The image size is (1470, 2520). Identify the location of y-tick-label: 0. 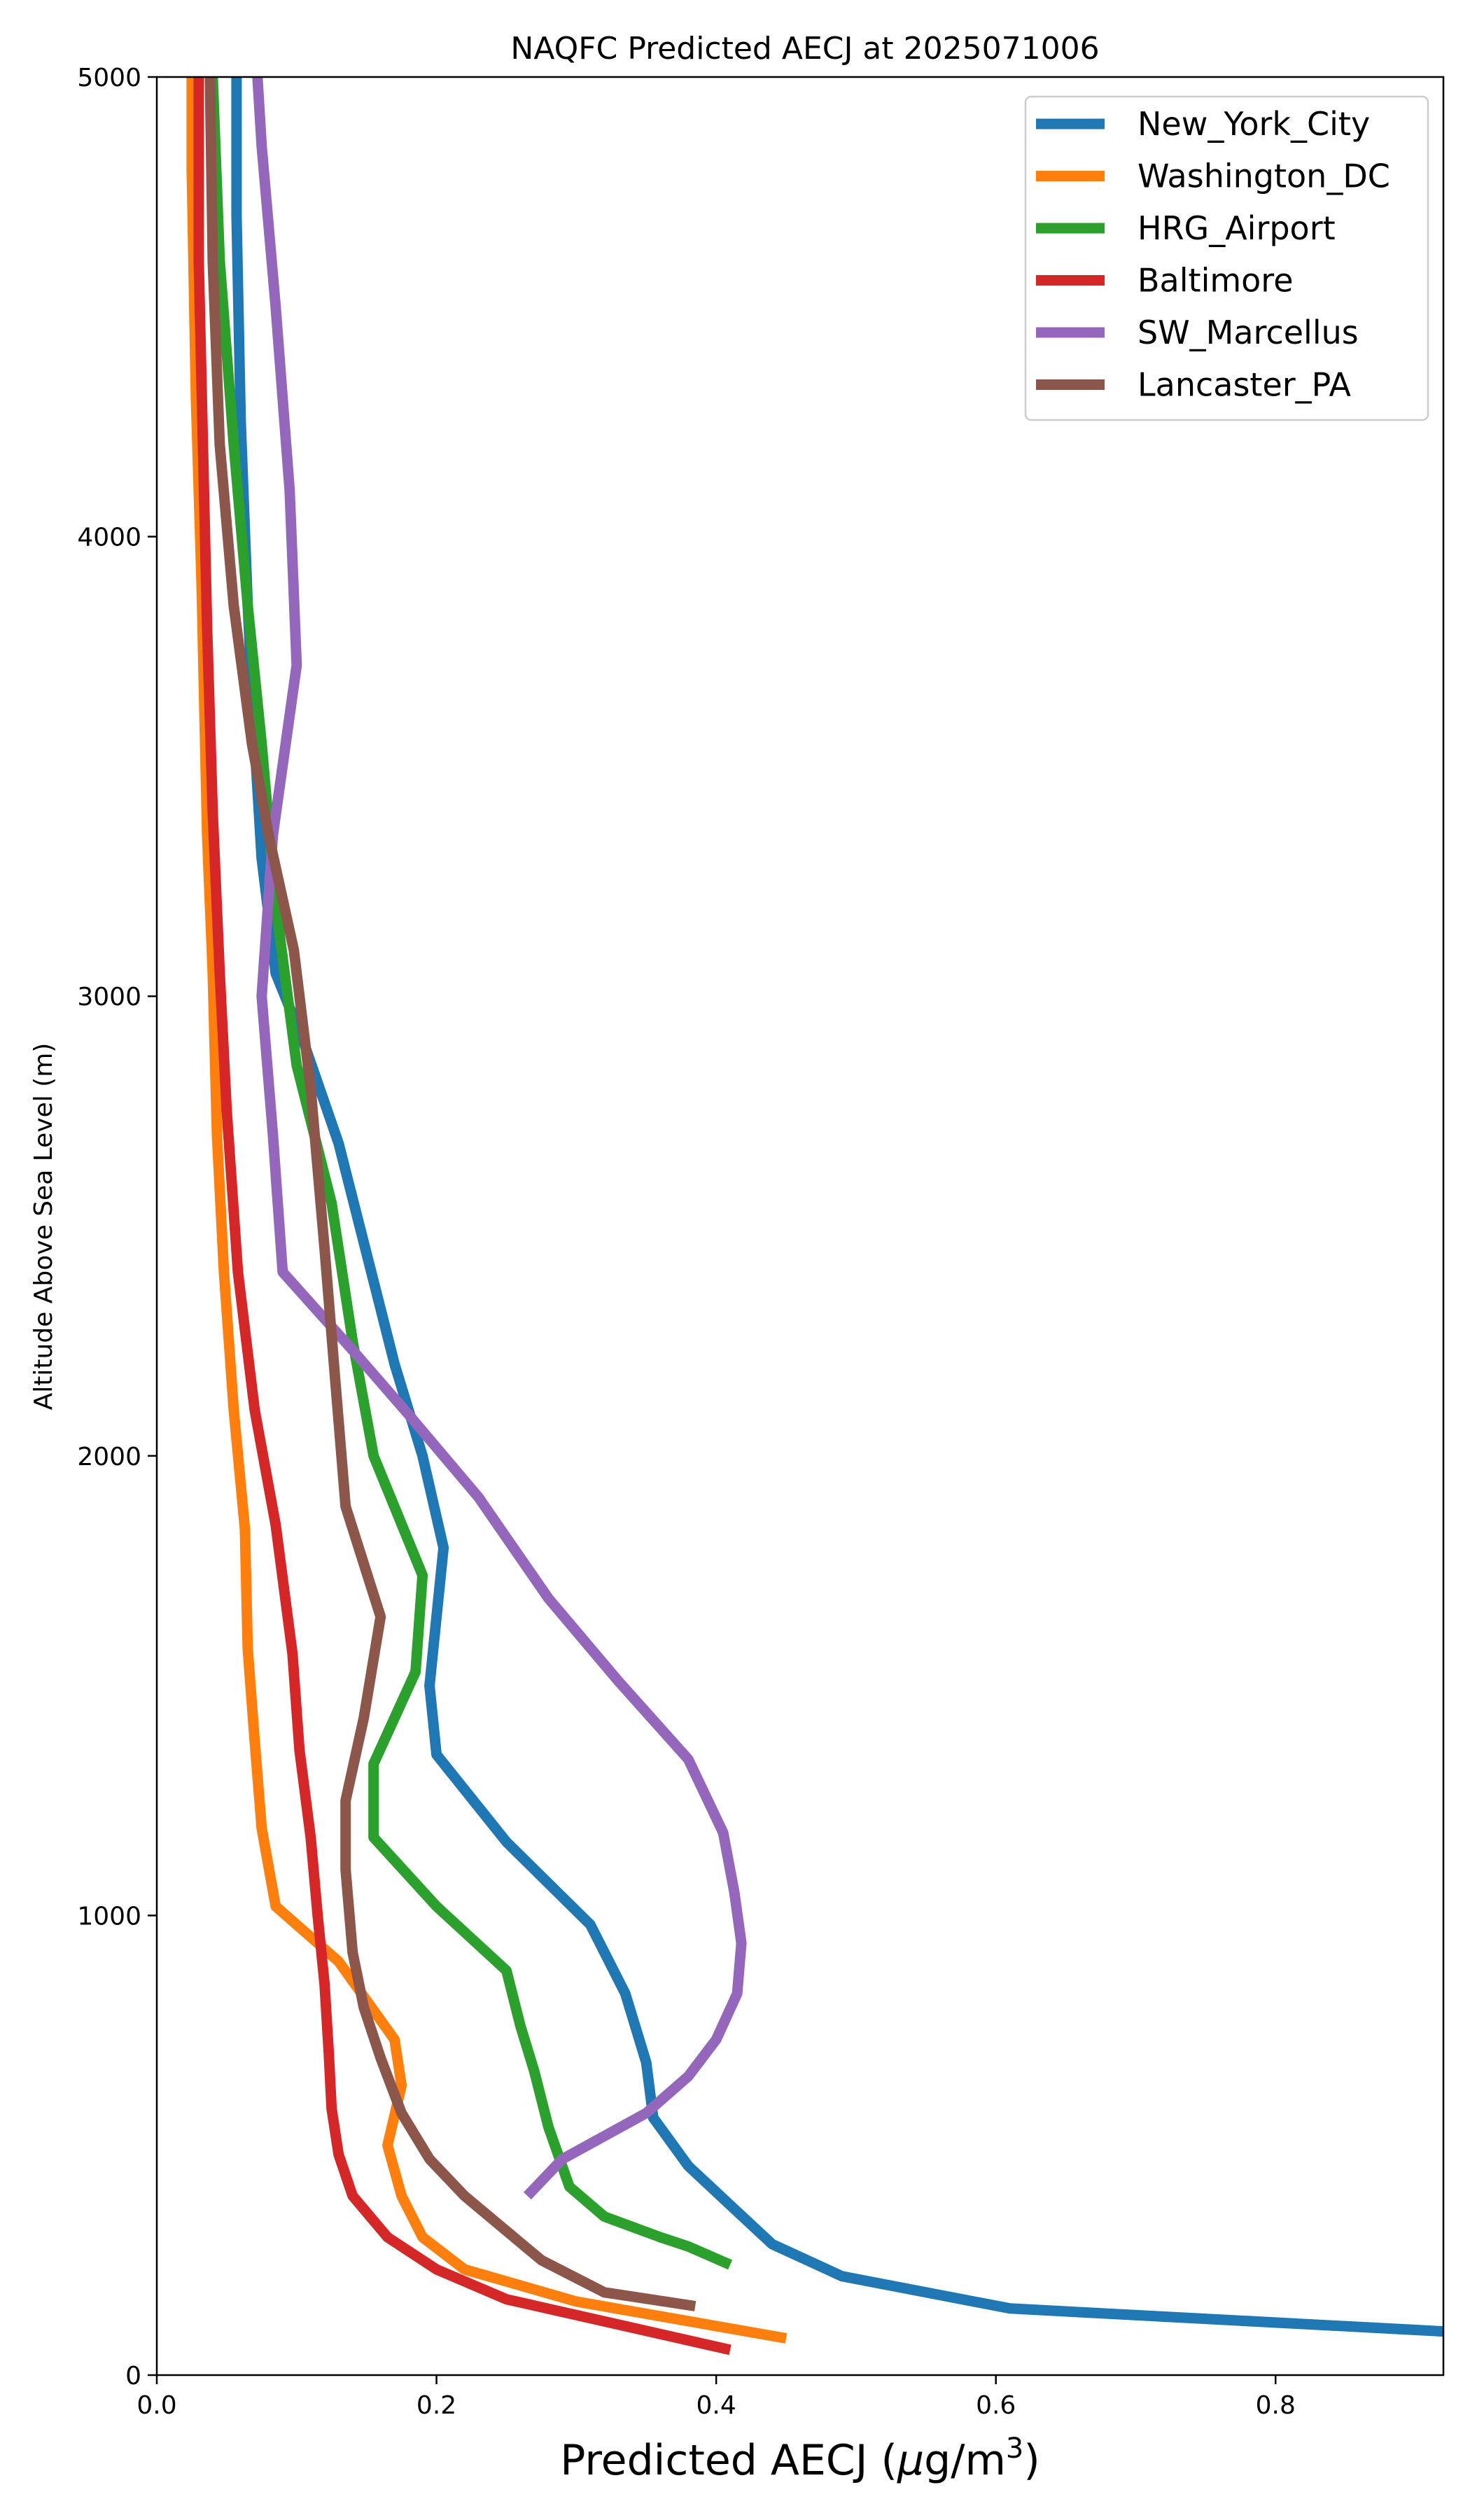
(133, 2376).